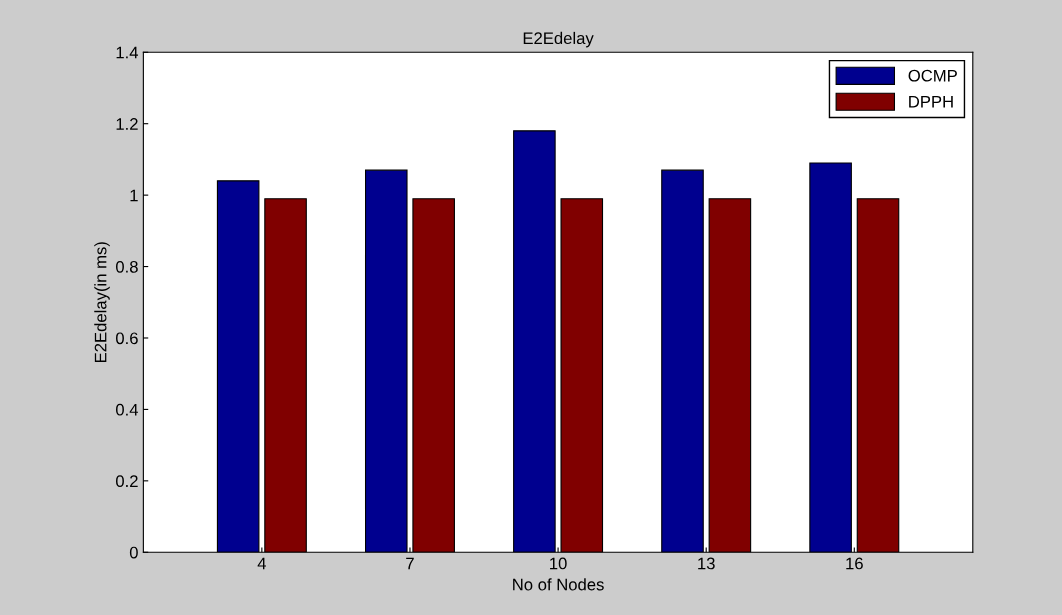 The width and height of the screenshot is (1062, 615). Describe the element at coordinates (127, 409) in the screenshot. I see `y-tick-label: 0.4` at that location.